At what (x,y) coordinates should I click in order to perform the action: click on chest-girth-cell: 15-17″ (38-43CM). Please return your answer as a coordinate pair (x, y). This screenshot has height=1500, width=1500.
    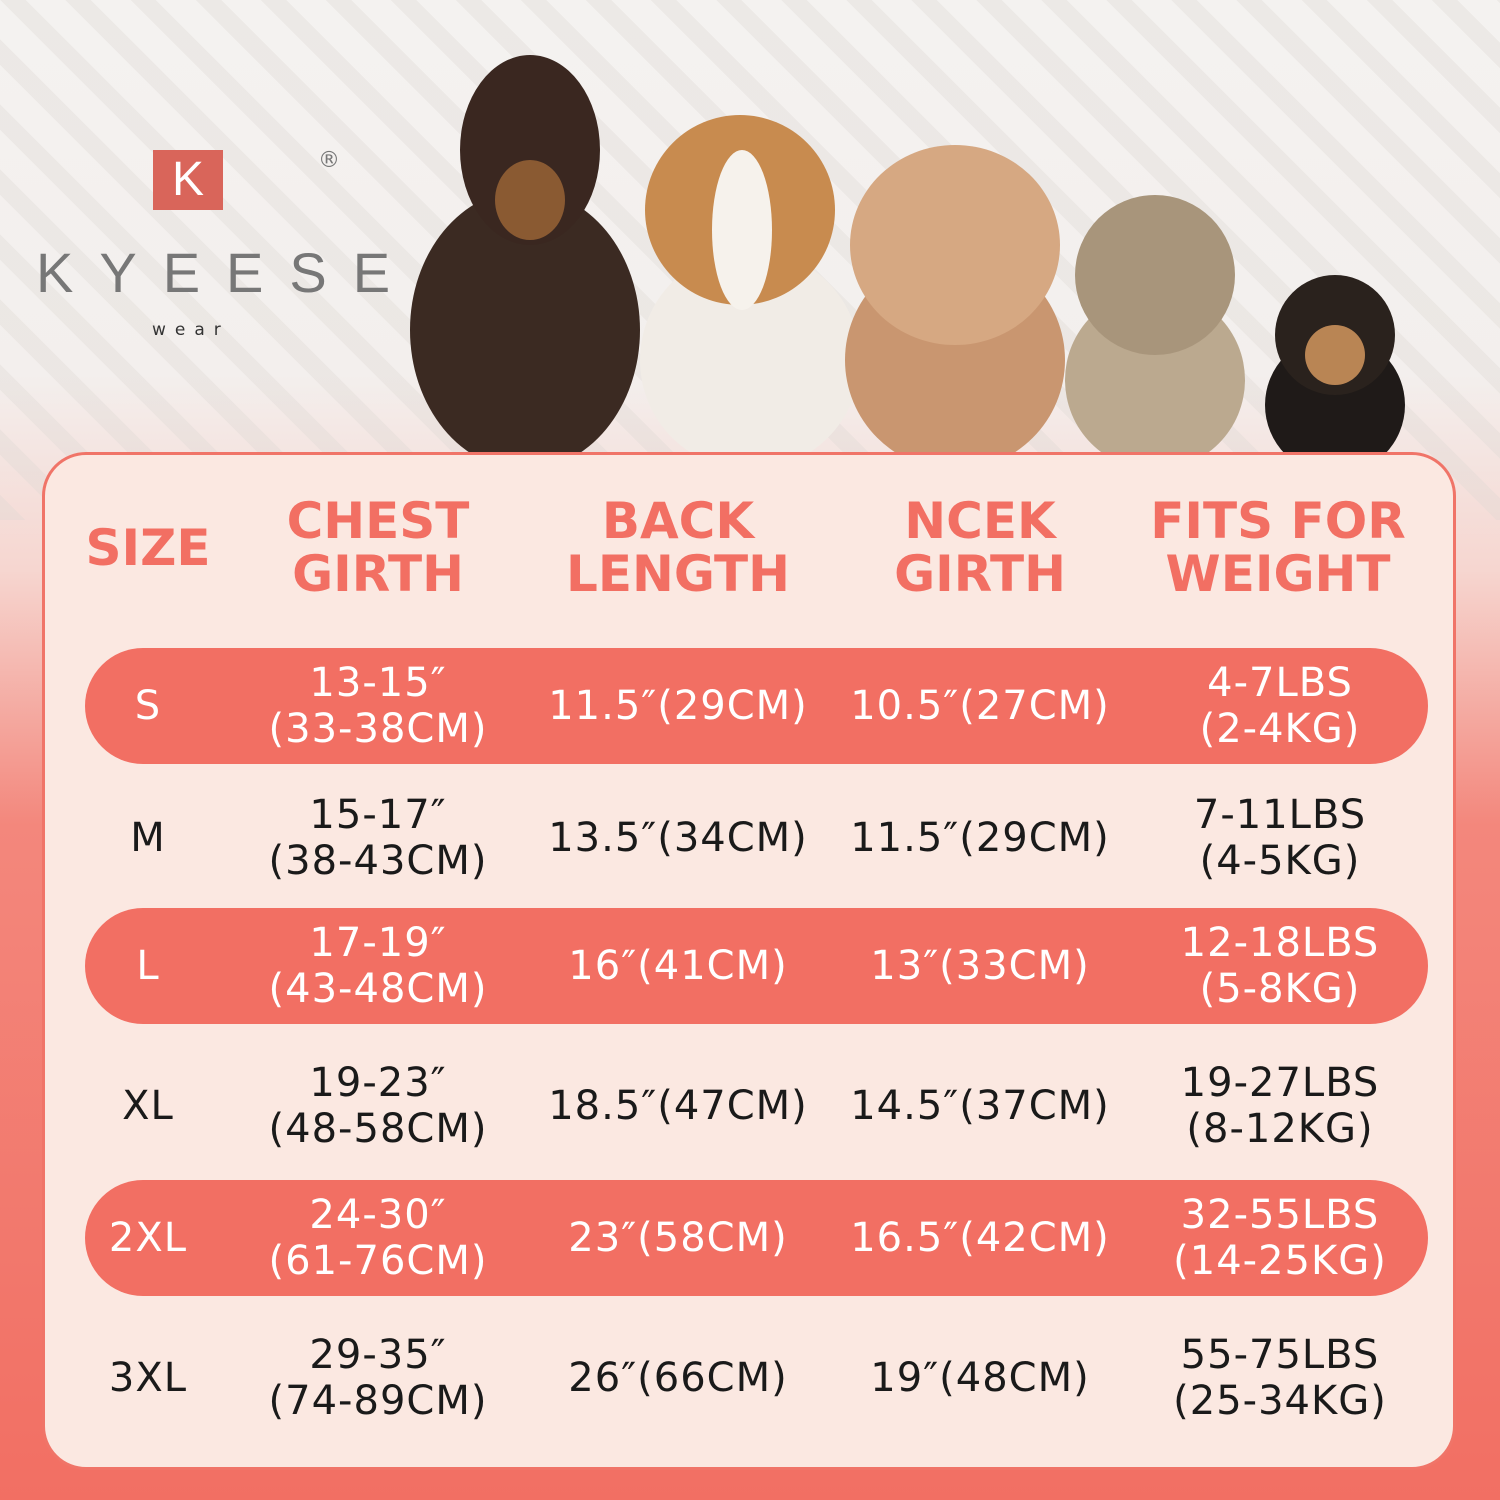
    Looking at the image, I should click on (378, 838).